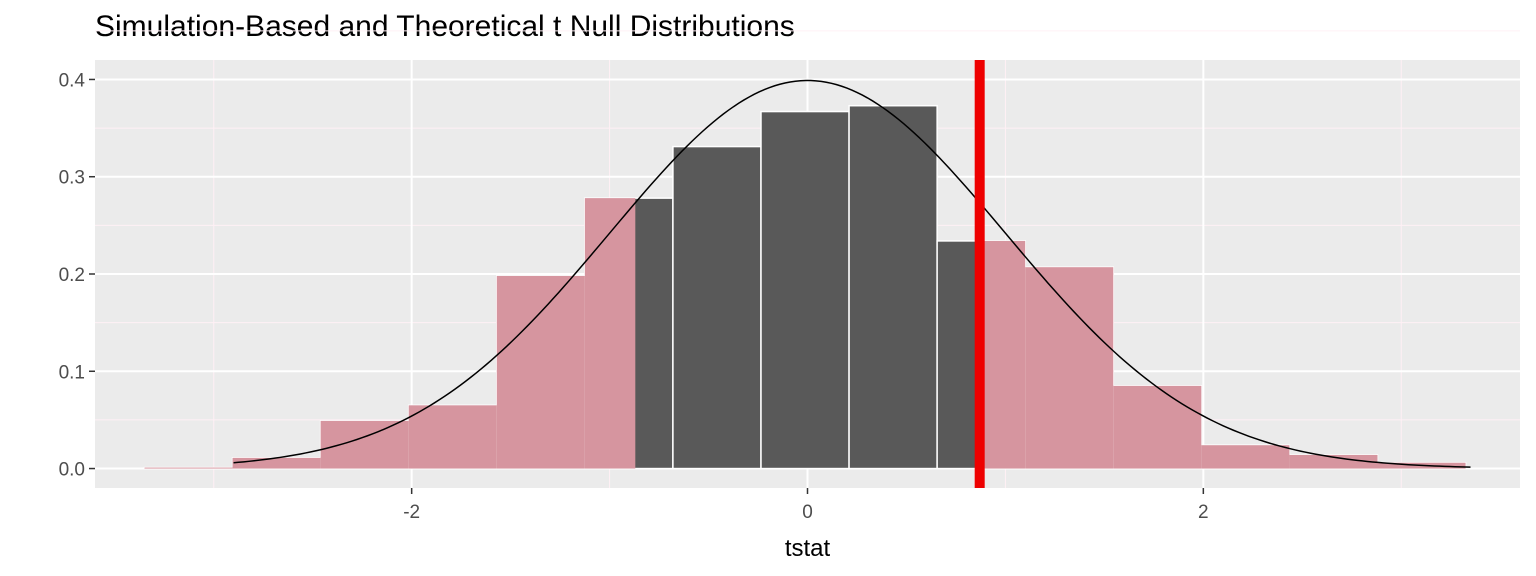 Image resolution: width=1536 pixels, height=576 pixels. Describe the element at coordinates (72, 80) in the screenshot. I see `y-tick-label: 0.4` at that location.